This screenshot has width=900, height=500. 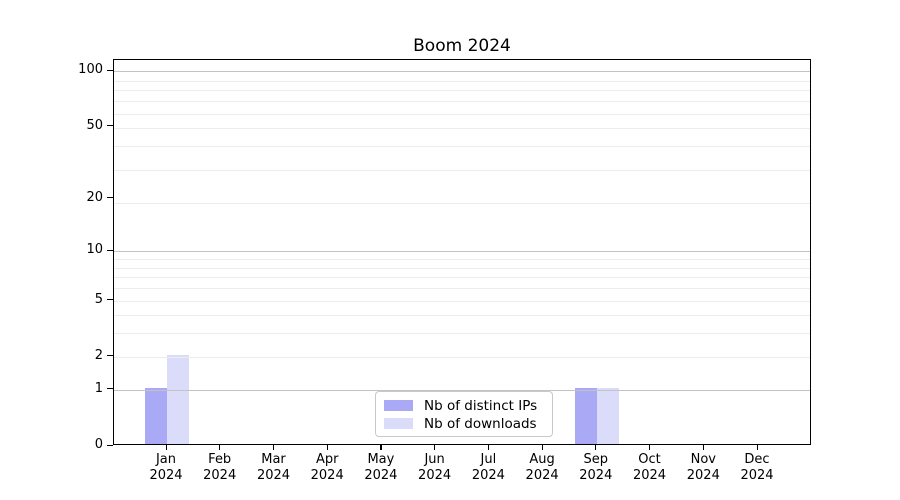 What do you see at coordinates (381, 467) in the screenshot?
I see `x-tick-label: May 2024` at bounding box center [381, 467].